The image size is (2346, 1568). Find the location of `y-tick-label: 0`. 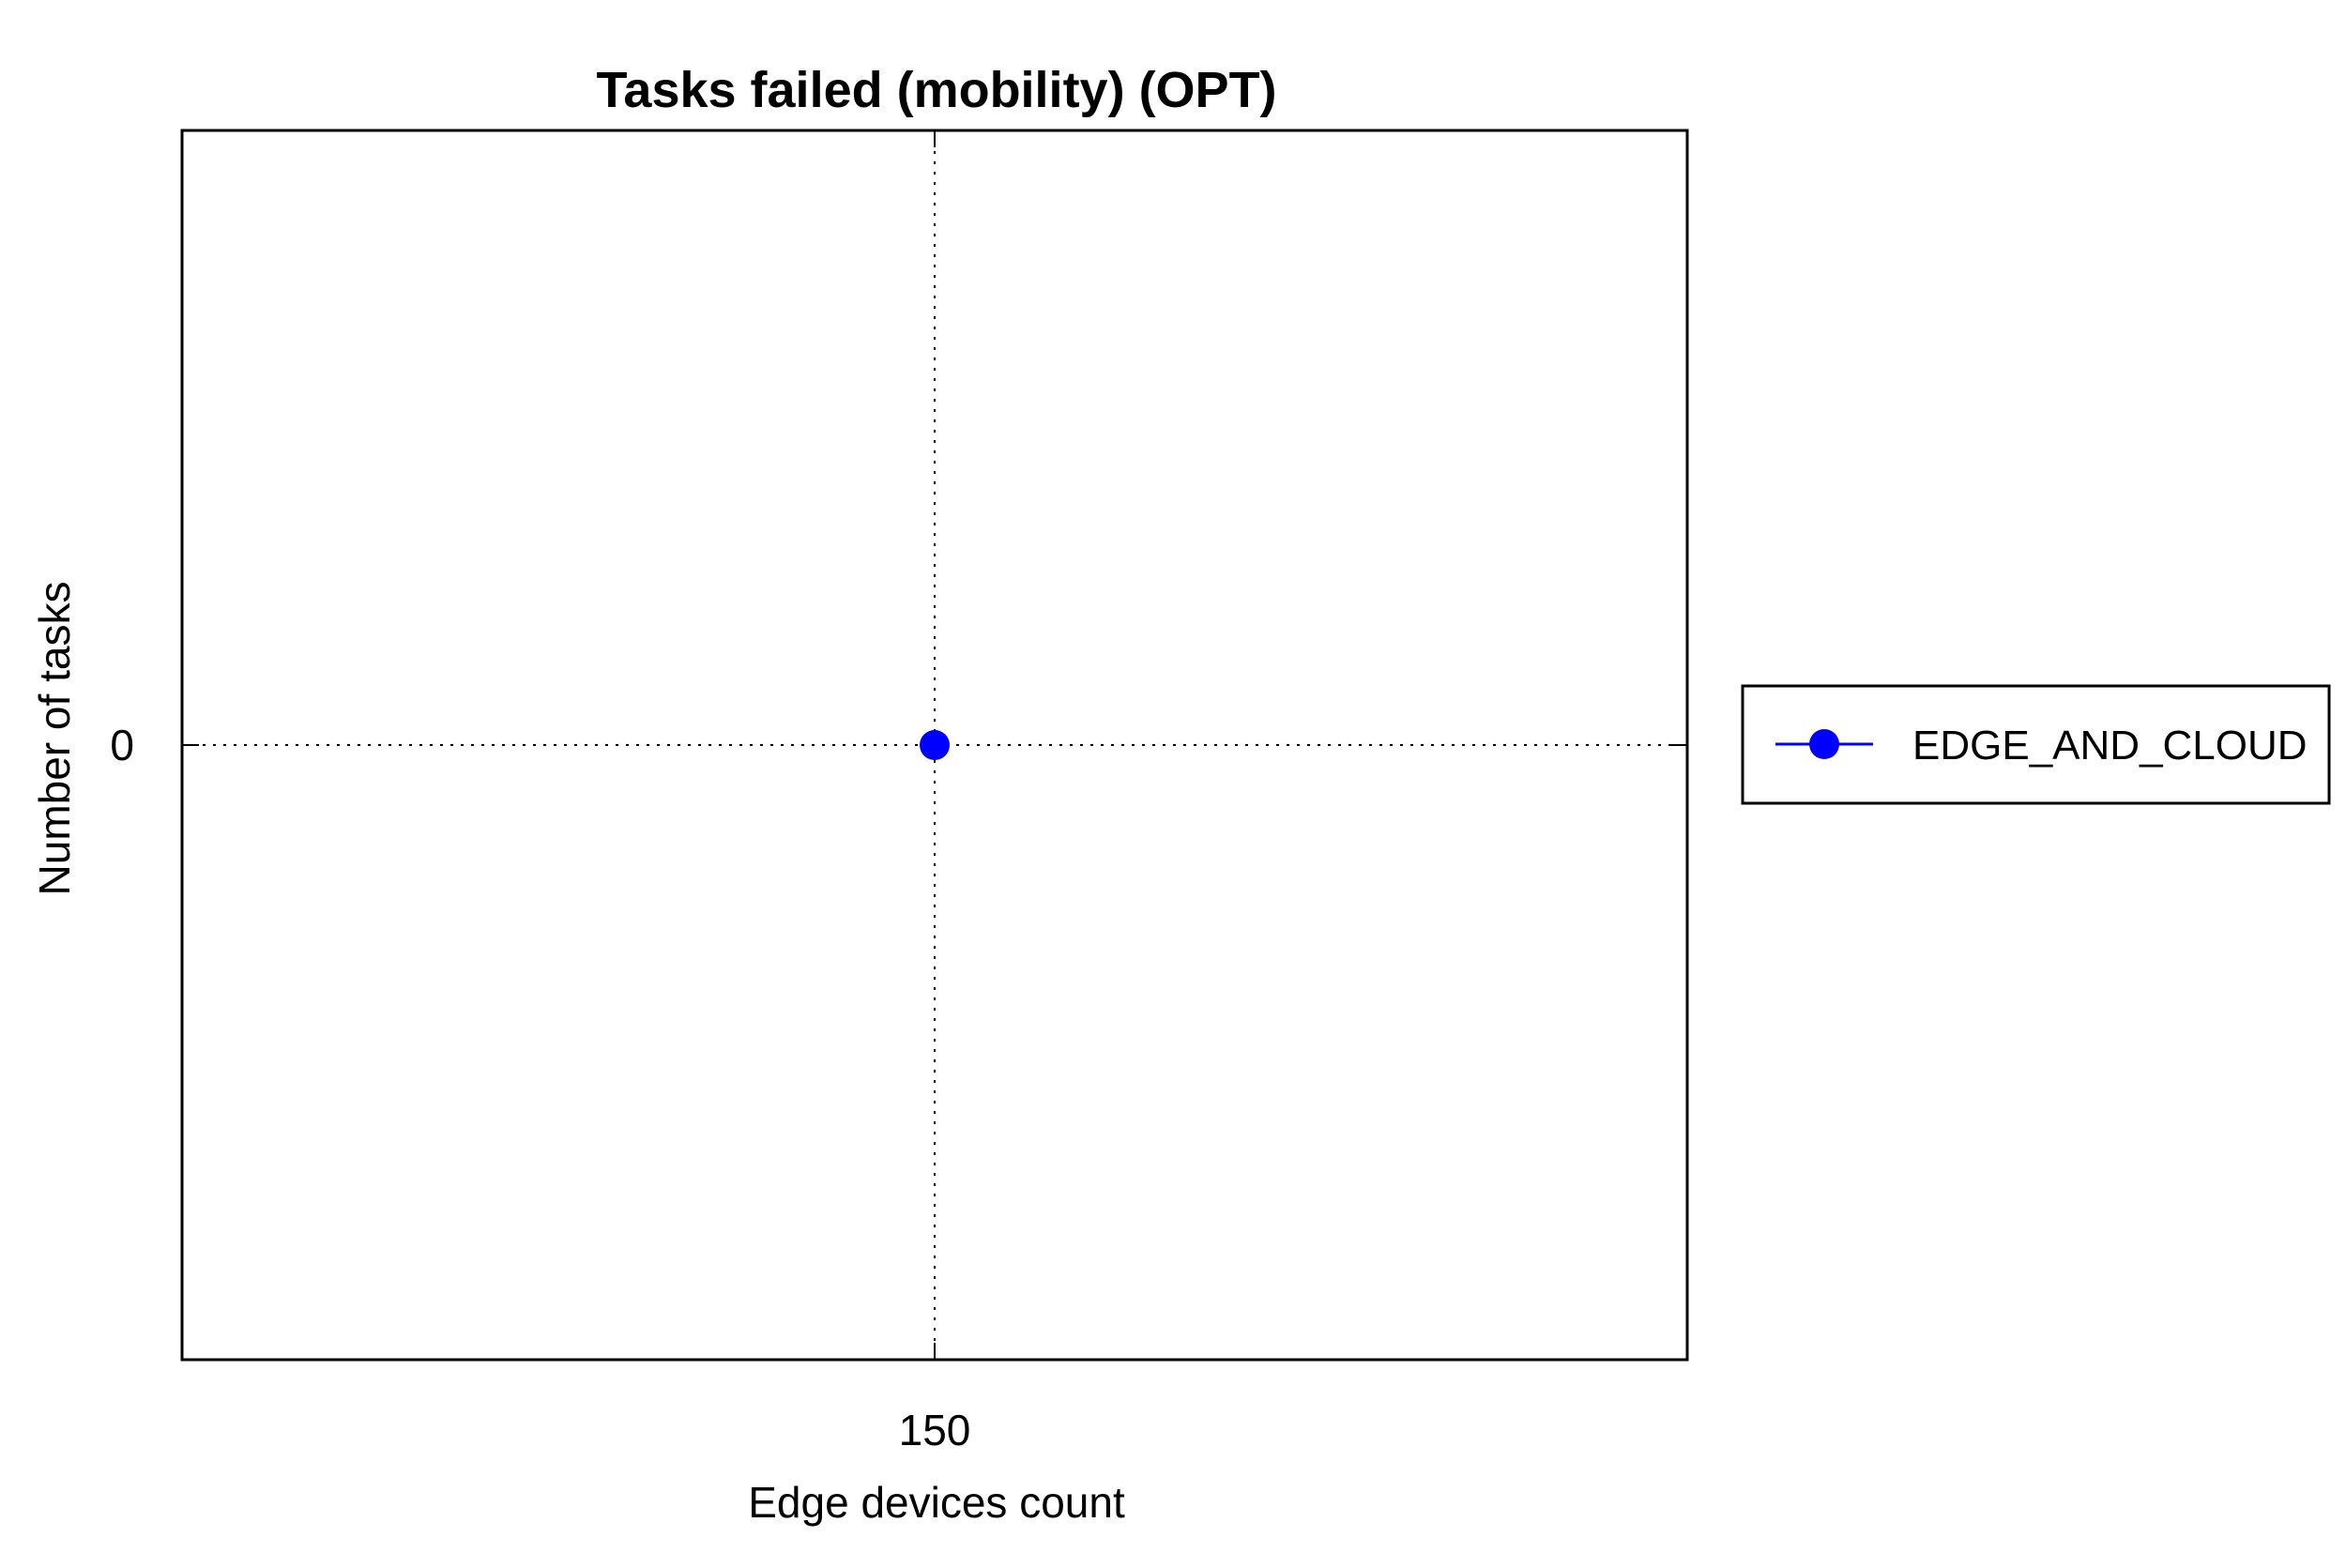

y-tick-label: 0 is located at coordinates (122, 745).